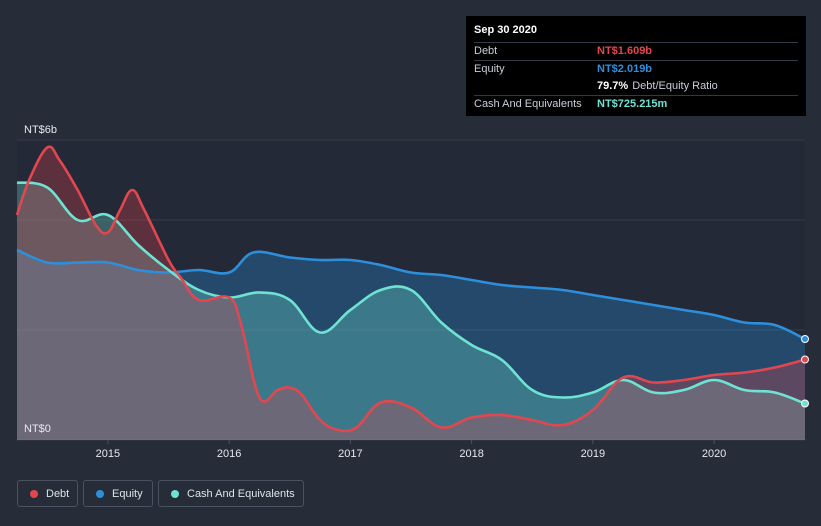  What do you see at coordinates (58, 493) in the screenshot?
I see `legend-debt-label: Debt` at bounding box center [58, 493].